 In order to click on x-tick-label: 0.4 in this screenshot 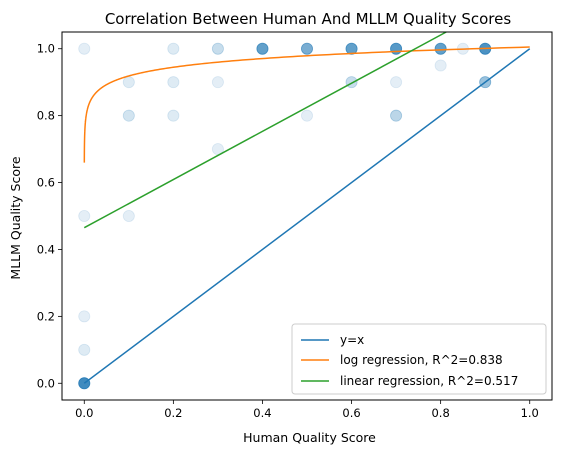, I will do `click(262, 413)`.